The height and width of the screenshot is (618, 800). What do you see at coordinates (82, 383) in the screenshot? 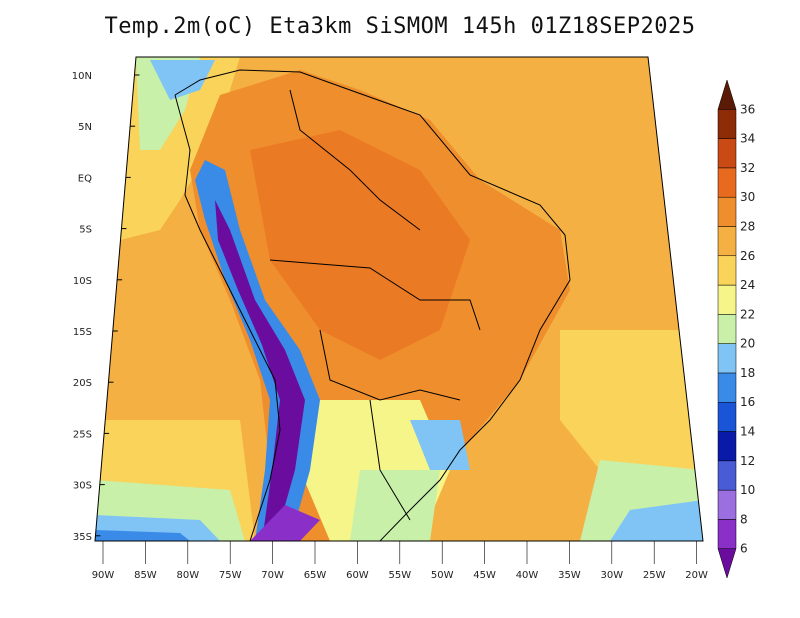
I see `latitude-label: 20S` at bounding box center [82, 383].